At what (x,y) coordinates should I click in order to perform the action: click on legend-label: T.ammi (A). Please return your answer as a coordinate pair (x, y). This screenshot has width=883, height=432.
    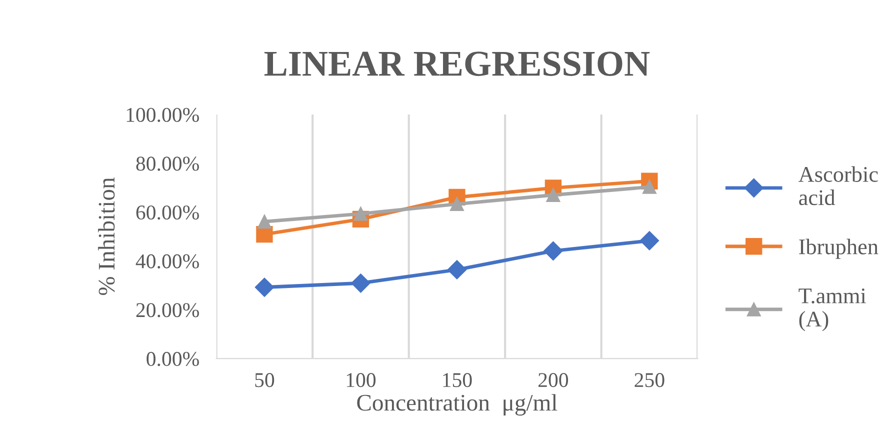
    Looking at the image, I should click on (832, 310).